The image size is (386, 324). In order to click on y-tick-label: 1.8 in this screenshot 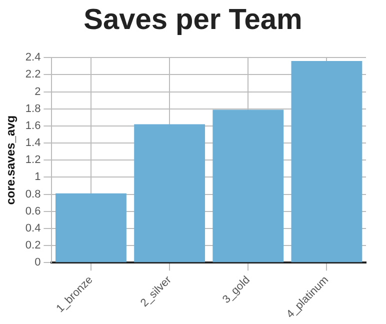, I will do `click(33, 108)`.